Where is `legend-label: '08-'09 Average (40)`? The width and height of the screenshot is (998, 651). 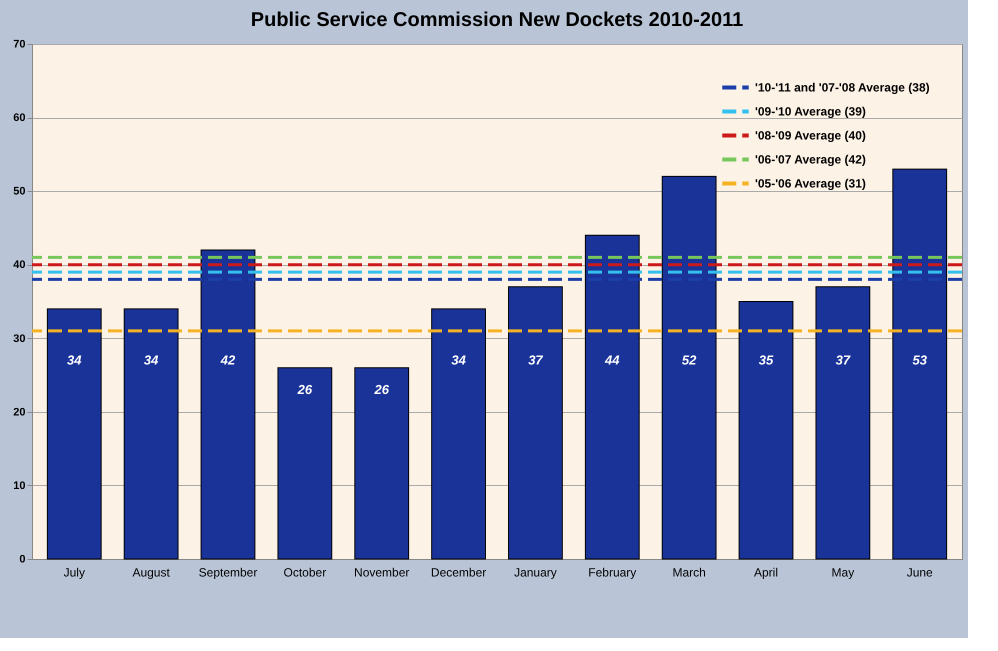 legend-label: '08-'09 Average (40) is located at coordinates (810, 135).